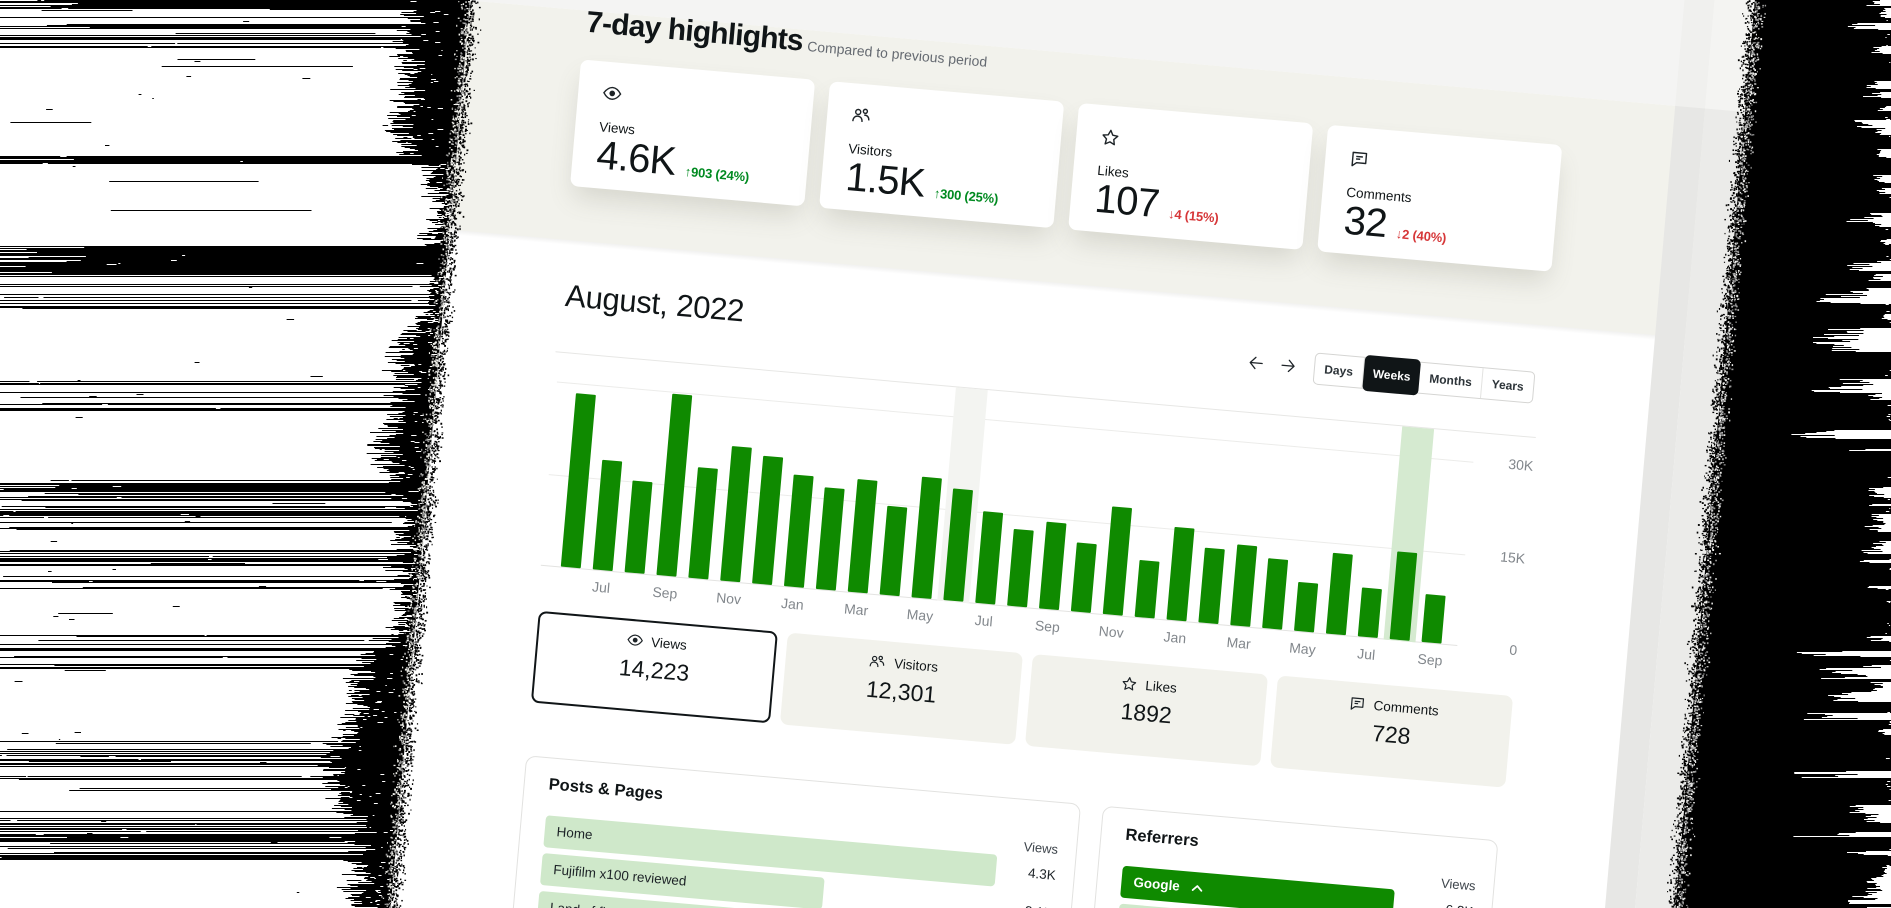 This screenshot has height=908, width=1891. Describe the element at coordinates (916, 665) in the screenshot. I see `summary-tab-label: Visitors` at that location.